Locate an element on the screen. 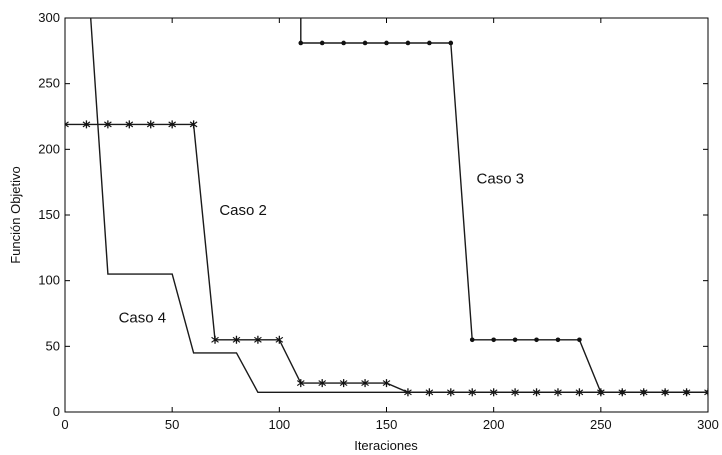 This screenshot has width=722, height=455. annotation-label: Caso 4 is located at coordinates (143, 318).